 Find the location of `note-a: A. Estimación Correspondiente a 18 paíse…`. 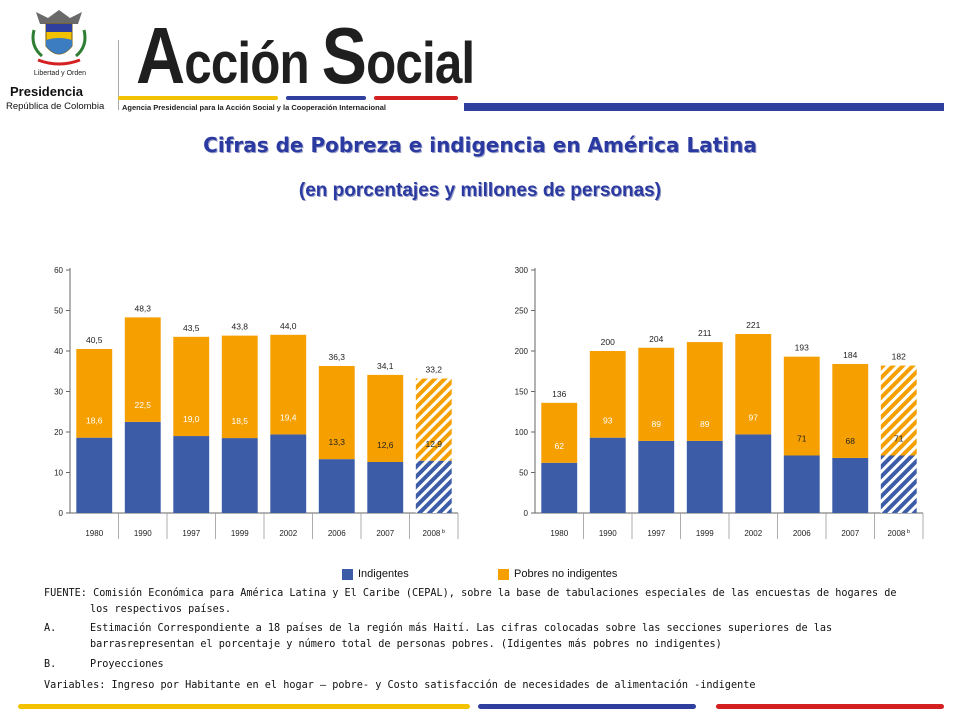

note-a: A. Estimación Correspondiente a 18 paíse… is located at coordinates (481, 636).